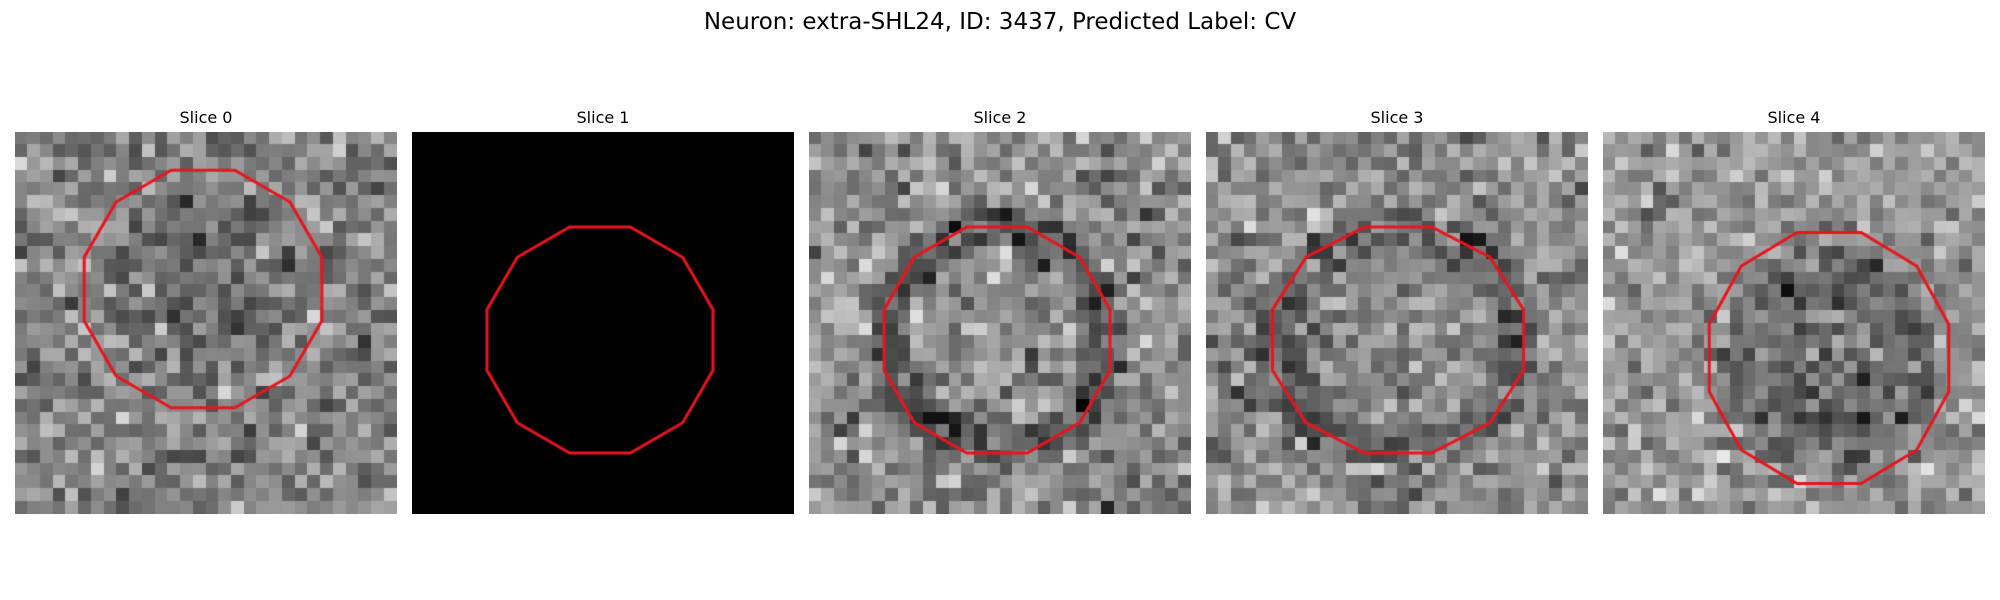  What do you see at coordinates (1397, 117) in the screenshot?
I see `slice-title: Slice 3` at bounding box center [1397, 117].